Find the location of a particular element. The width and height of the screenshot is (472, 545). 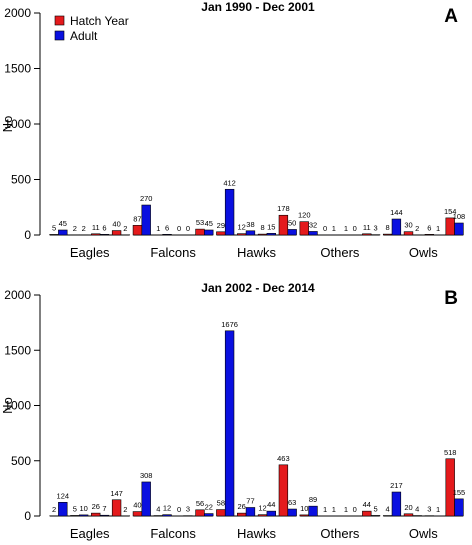

panel-title: Jan 1990 - Dec 2001 is located at coordinates (258, 7).